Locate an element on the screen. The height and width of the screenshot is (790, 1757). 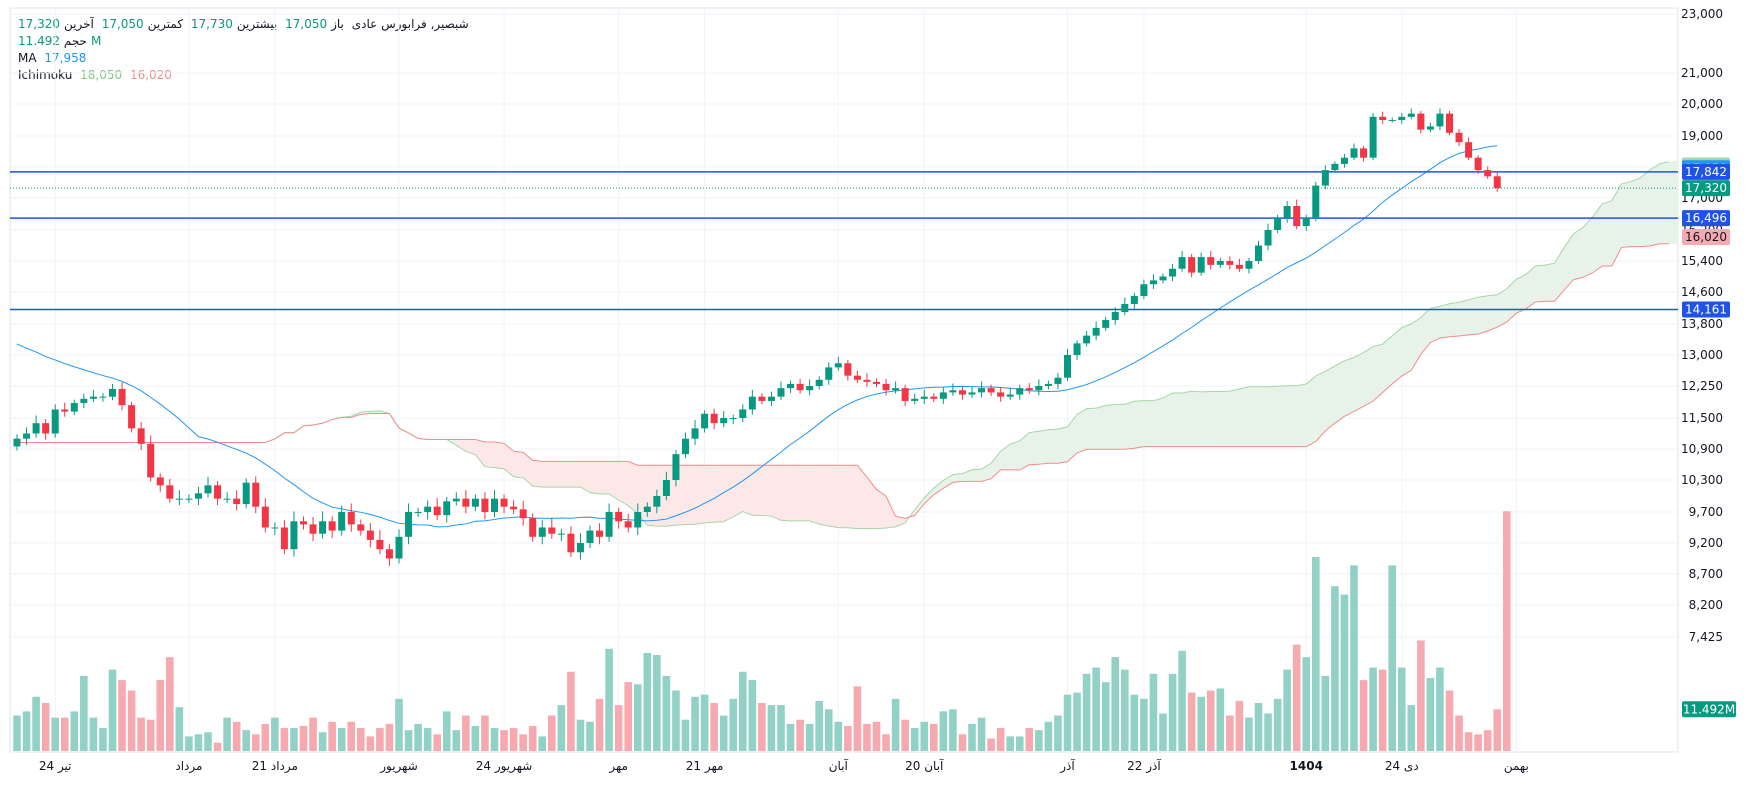
time-tick-label: 20 آبان is located at coordinates (924, 765).